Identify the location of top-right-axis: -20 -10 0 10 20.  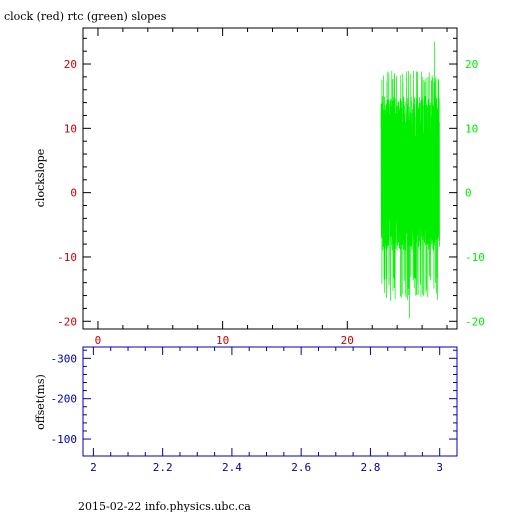
(467, 182).